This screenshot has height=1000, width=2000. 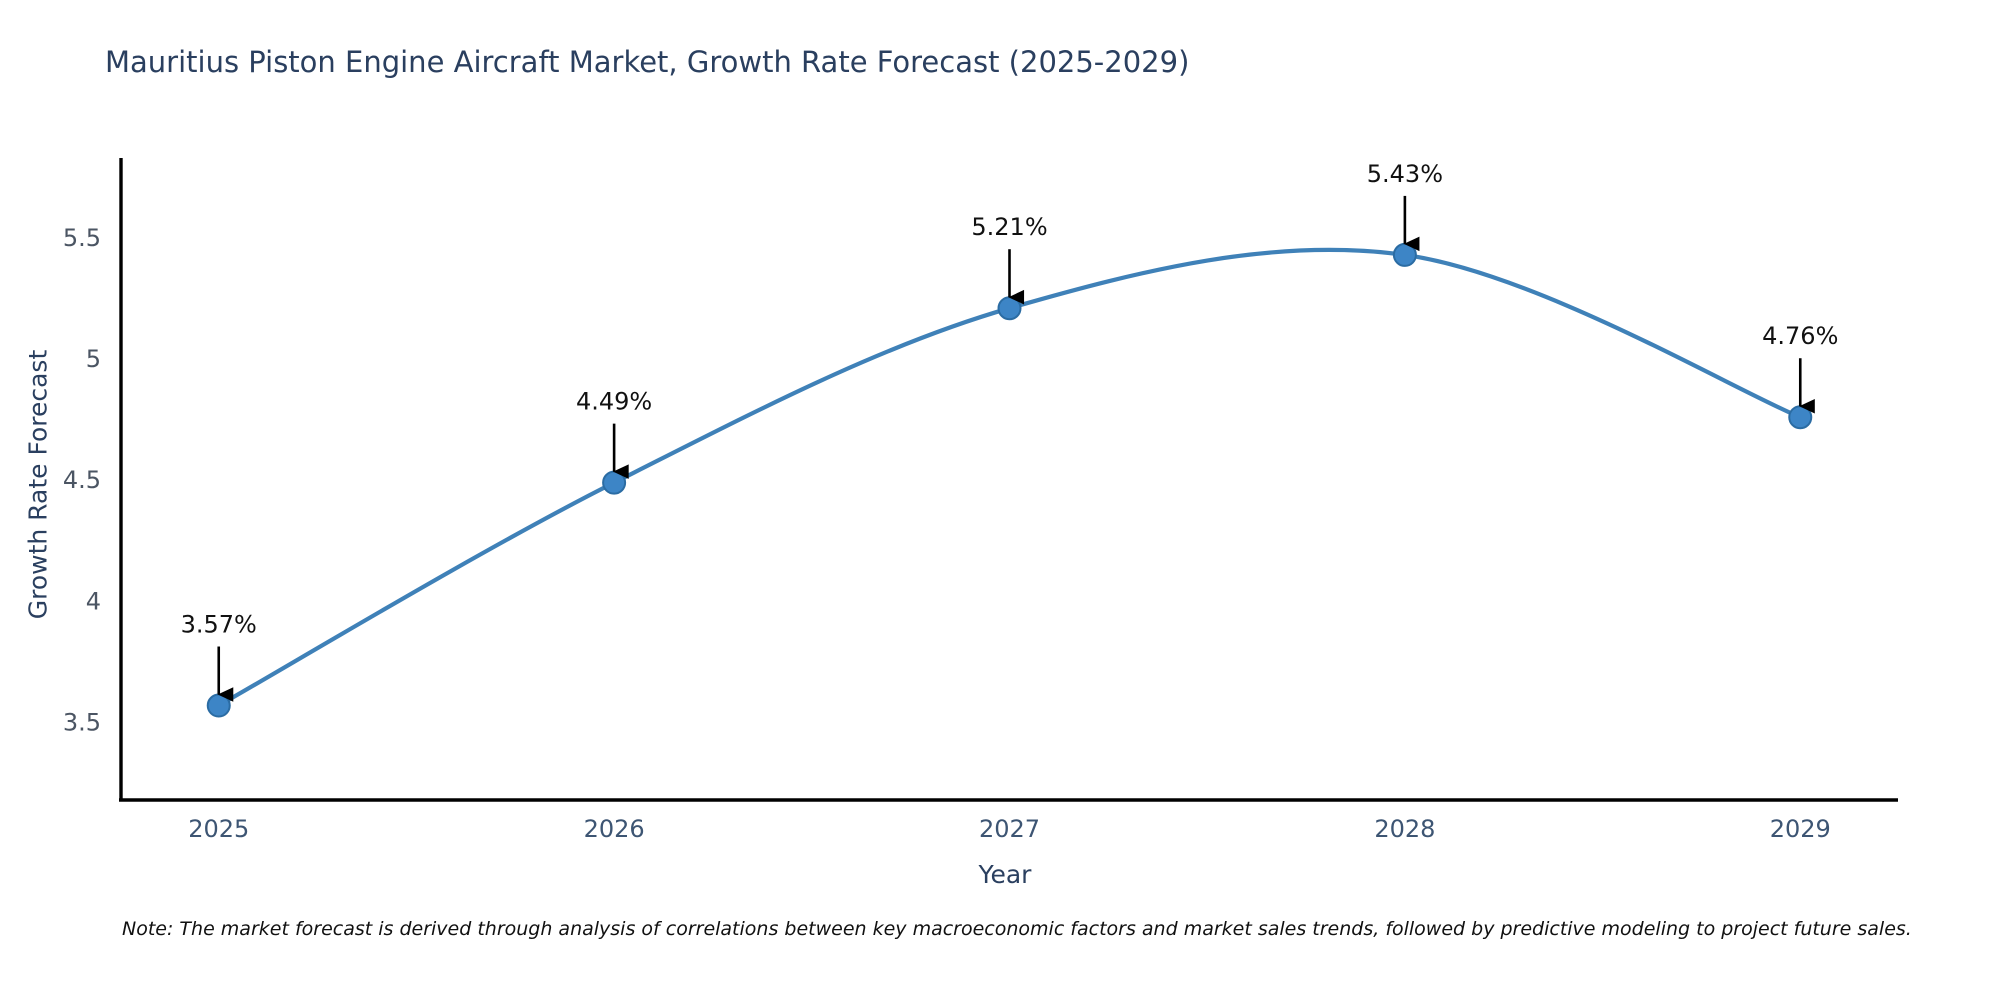 What do you see at coordinates (614, 829) in the screenshot?
I see `x-tick-label: 2026` at bounding box center [614, 829].